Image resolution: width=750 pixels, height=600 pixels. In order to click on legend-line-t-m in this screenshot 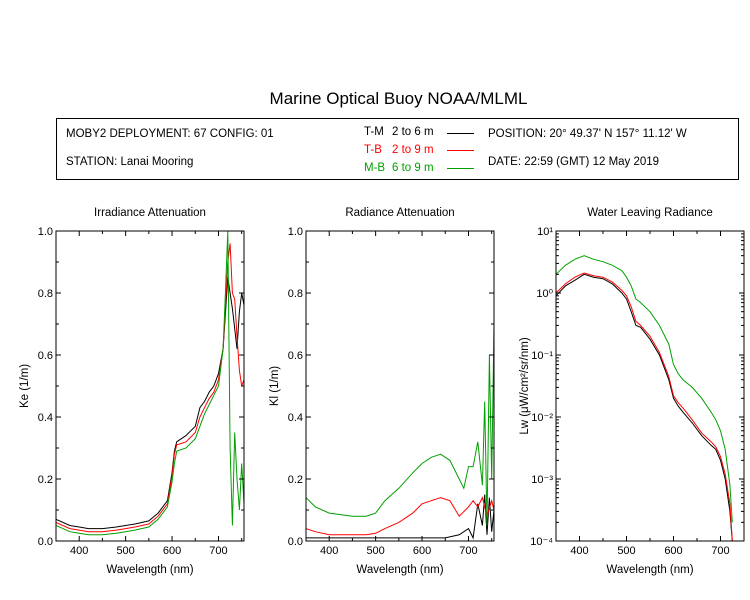, I will do `click(460, 133)`.